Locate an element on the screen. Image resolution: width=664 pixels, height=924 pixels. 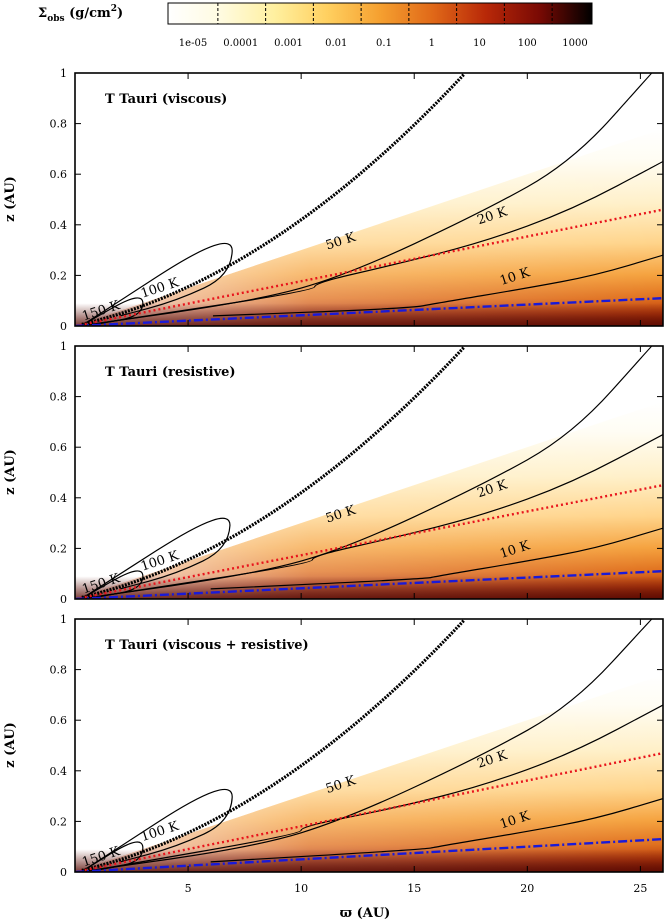
colorbar-tick-label: 1 is located at coordinates (432, 43).